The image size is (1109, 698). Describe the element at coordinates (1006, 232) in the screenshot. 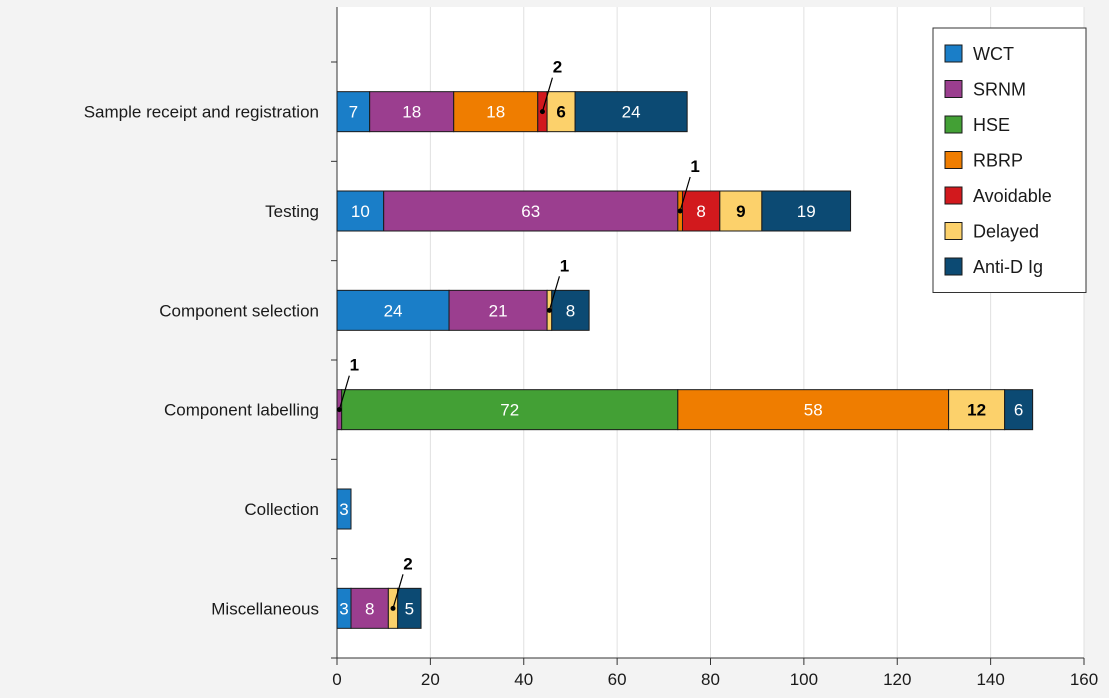

I see `legend-label: Delayed` at that location.